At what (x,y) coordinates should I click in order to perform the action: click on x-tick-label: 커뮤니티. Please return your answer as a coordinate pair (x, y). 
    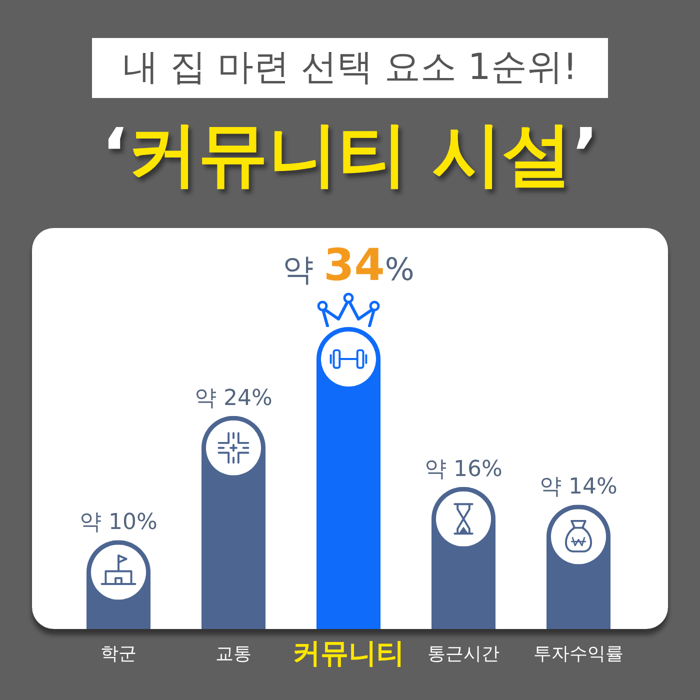
    Looking at the image, I should click on (348, 653).